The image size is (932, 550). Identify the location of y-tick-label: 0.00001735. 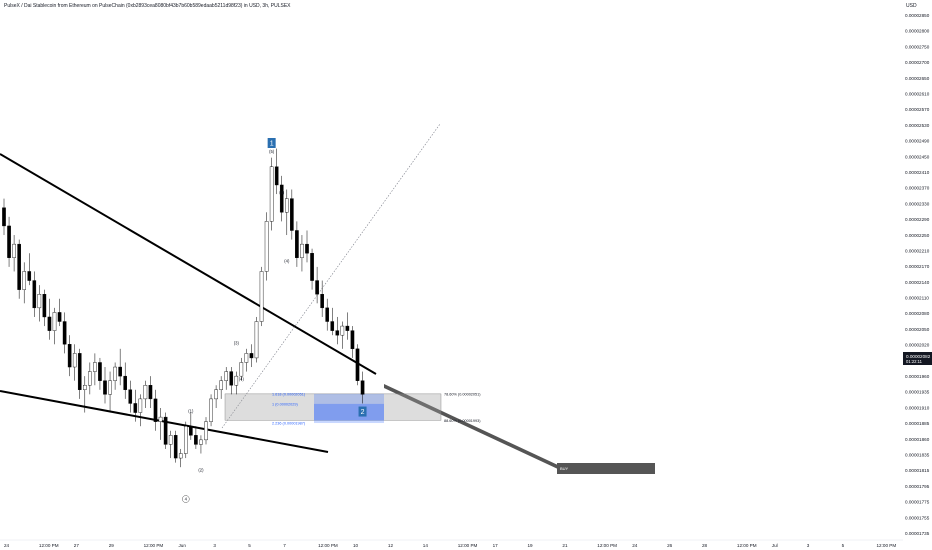
(917, 533).